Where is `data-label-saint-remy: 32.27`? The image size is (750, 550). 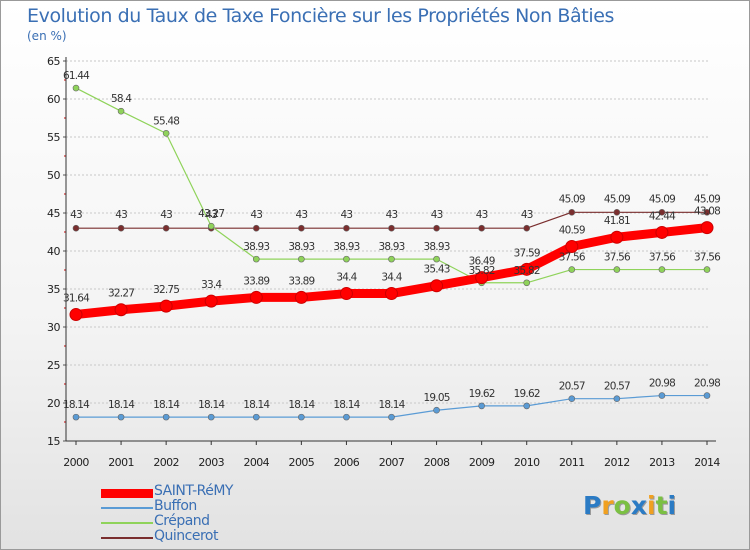
data-label-saint-remy: 32.27 is located at coordinates (121, 294).